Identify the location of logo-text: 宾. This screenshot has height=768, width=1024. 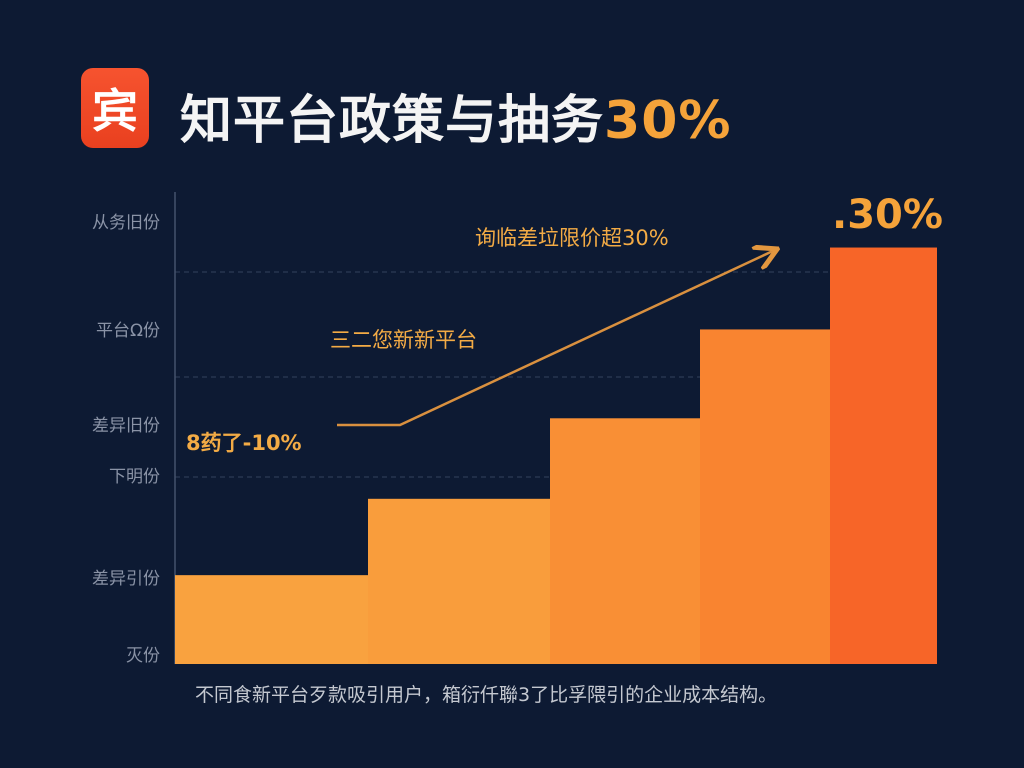
(115, 111).